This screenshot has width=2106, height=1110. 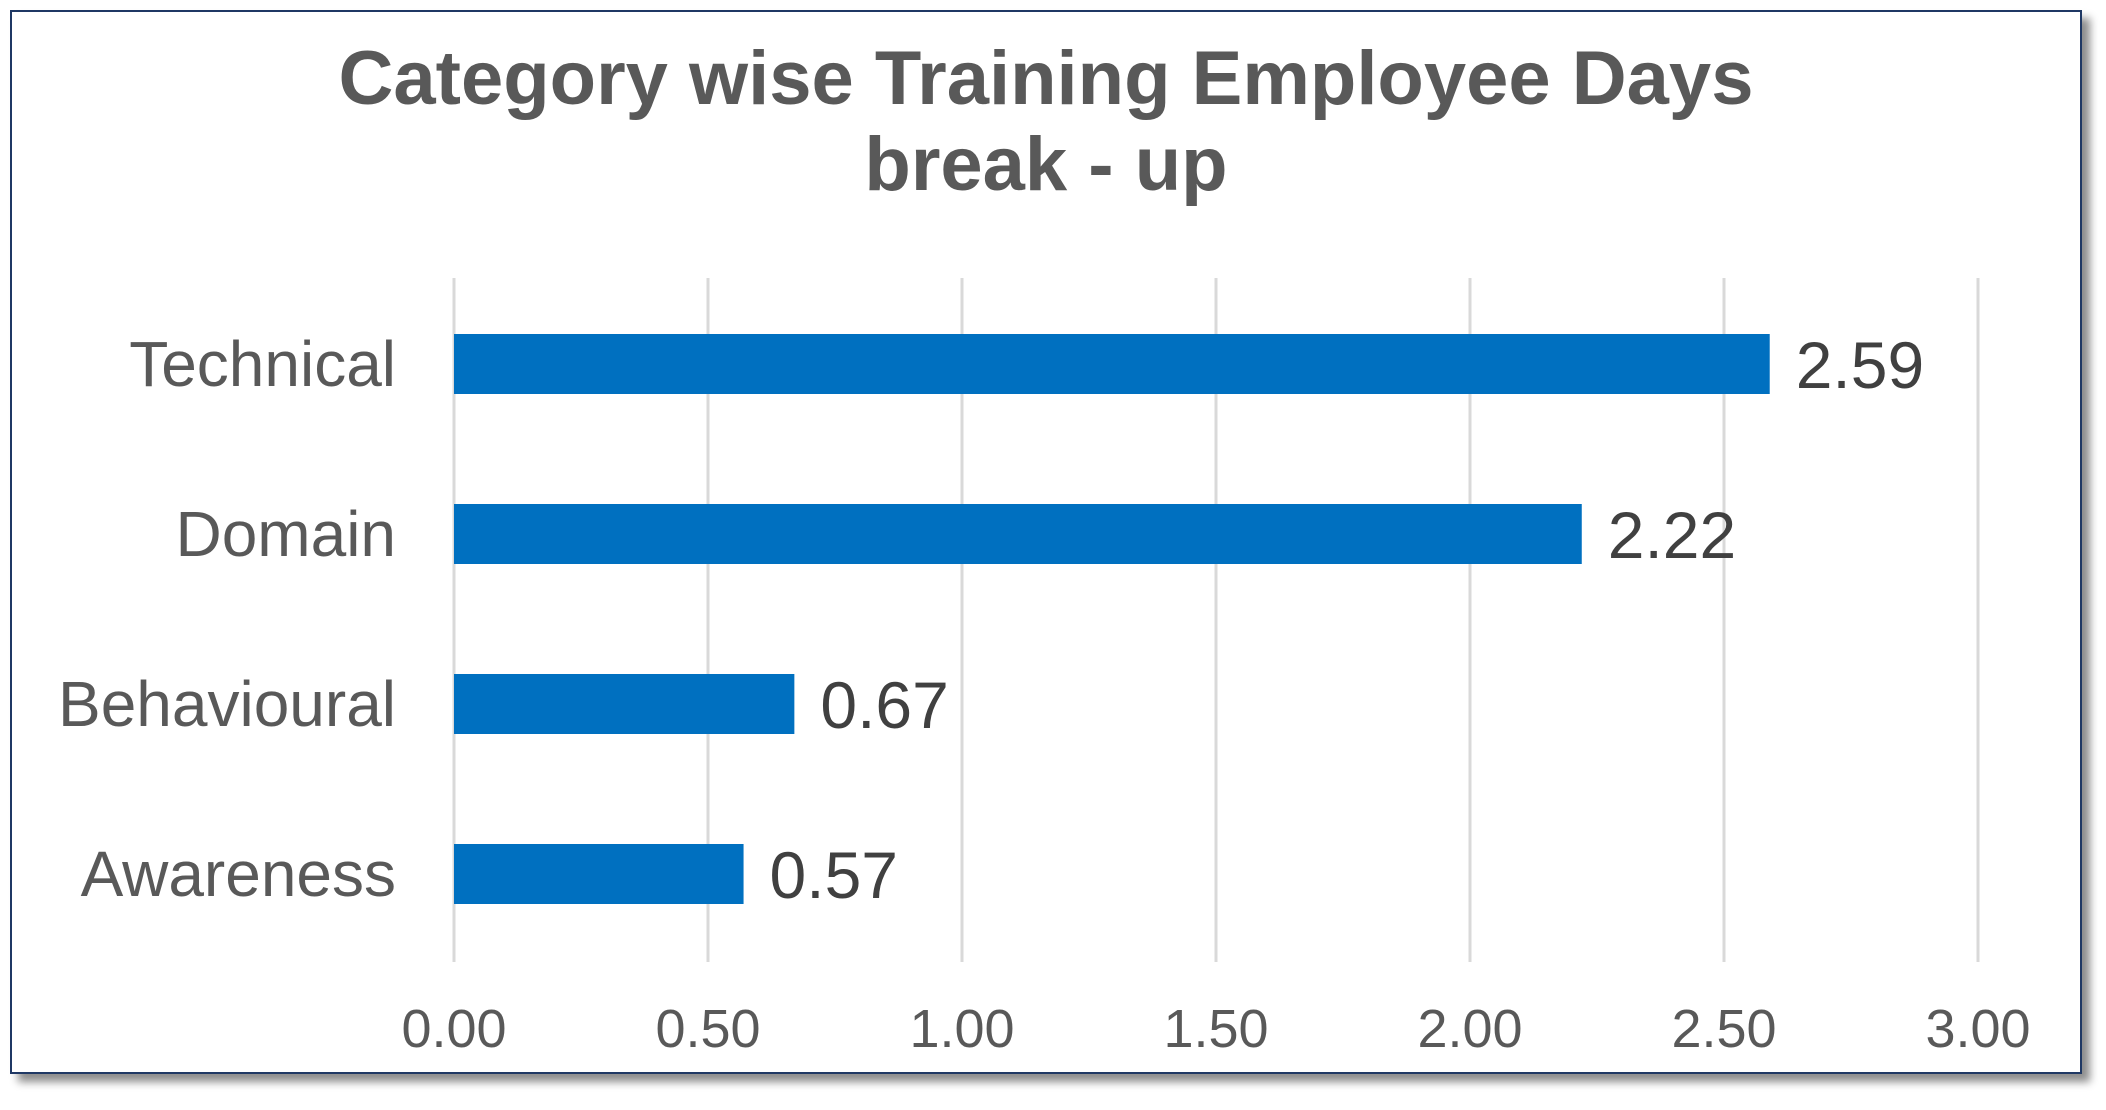 What do you see at coordinates (1045, 164) in the screenshot?
I see `chart-title-line-2: break - up` at bounding box center [1045, 164].